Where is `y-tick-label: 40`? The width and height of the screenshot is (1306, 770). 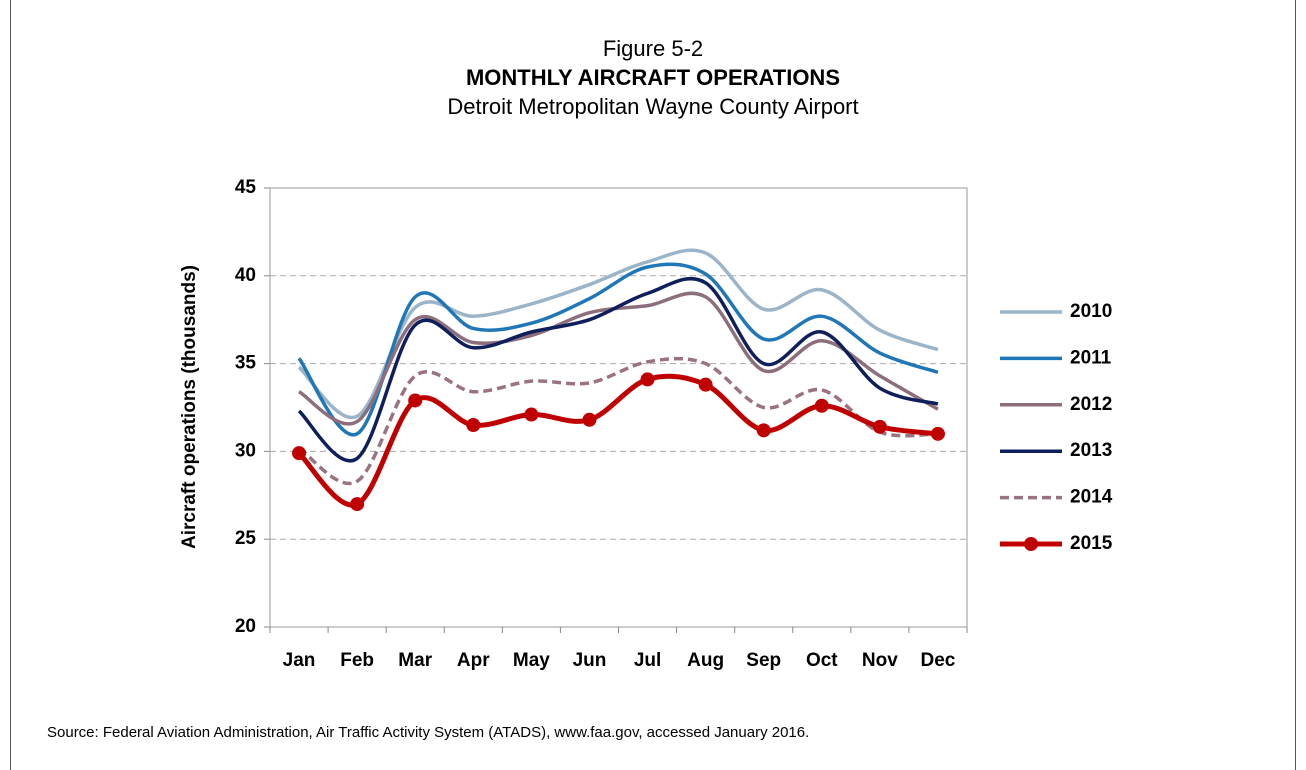 y-tick-label: 40 is located at coordinates (245, 275).